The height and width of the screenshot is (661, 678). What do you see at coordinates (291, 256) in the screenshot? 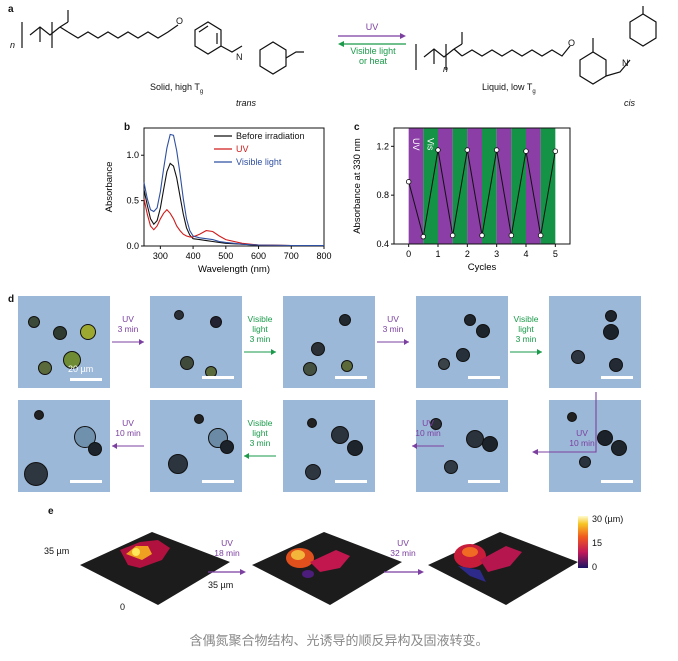
I see `x-tick-label-b: 700` at bounding box center [291, 256].